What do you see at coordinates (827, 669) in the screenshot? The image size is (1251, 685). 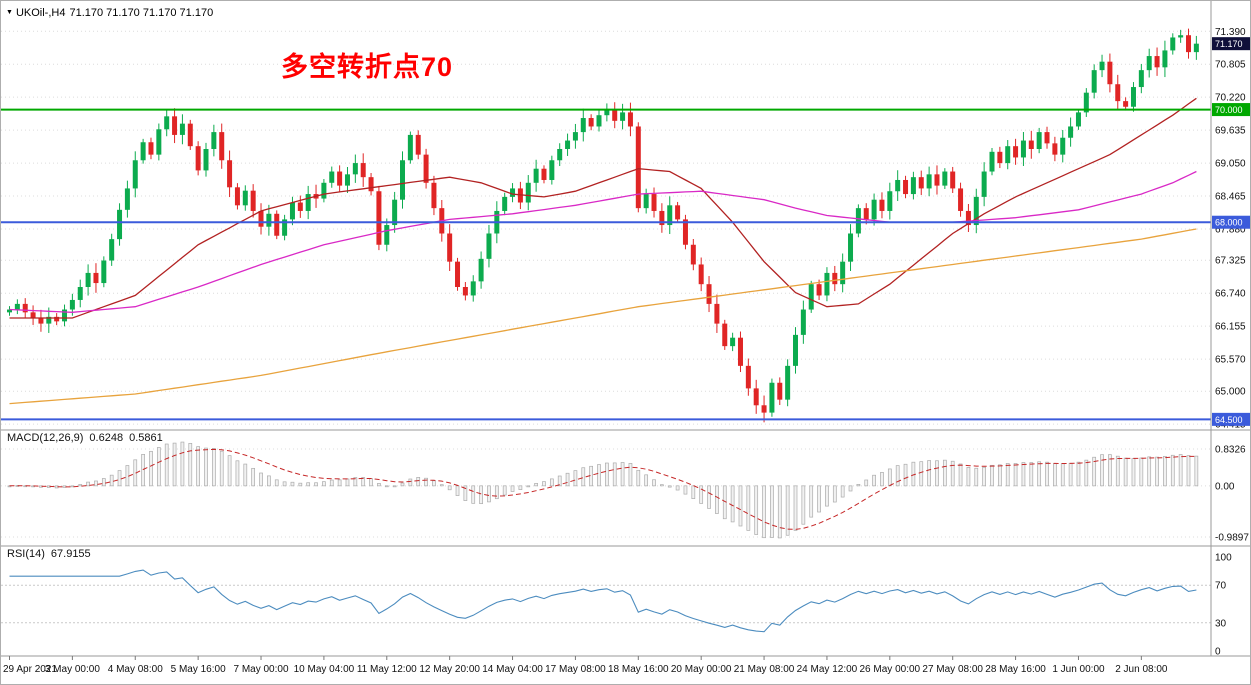 I see `time-axis-label: 24 May 12:00` at bounding box center [827, 669].